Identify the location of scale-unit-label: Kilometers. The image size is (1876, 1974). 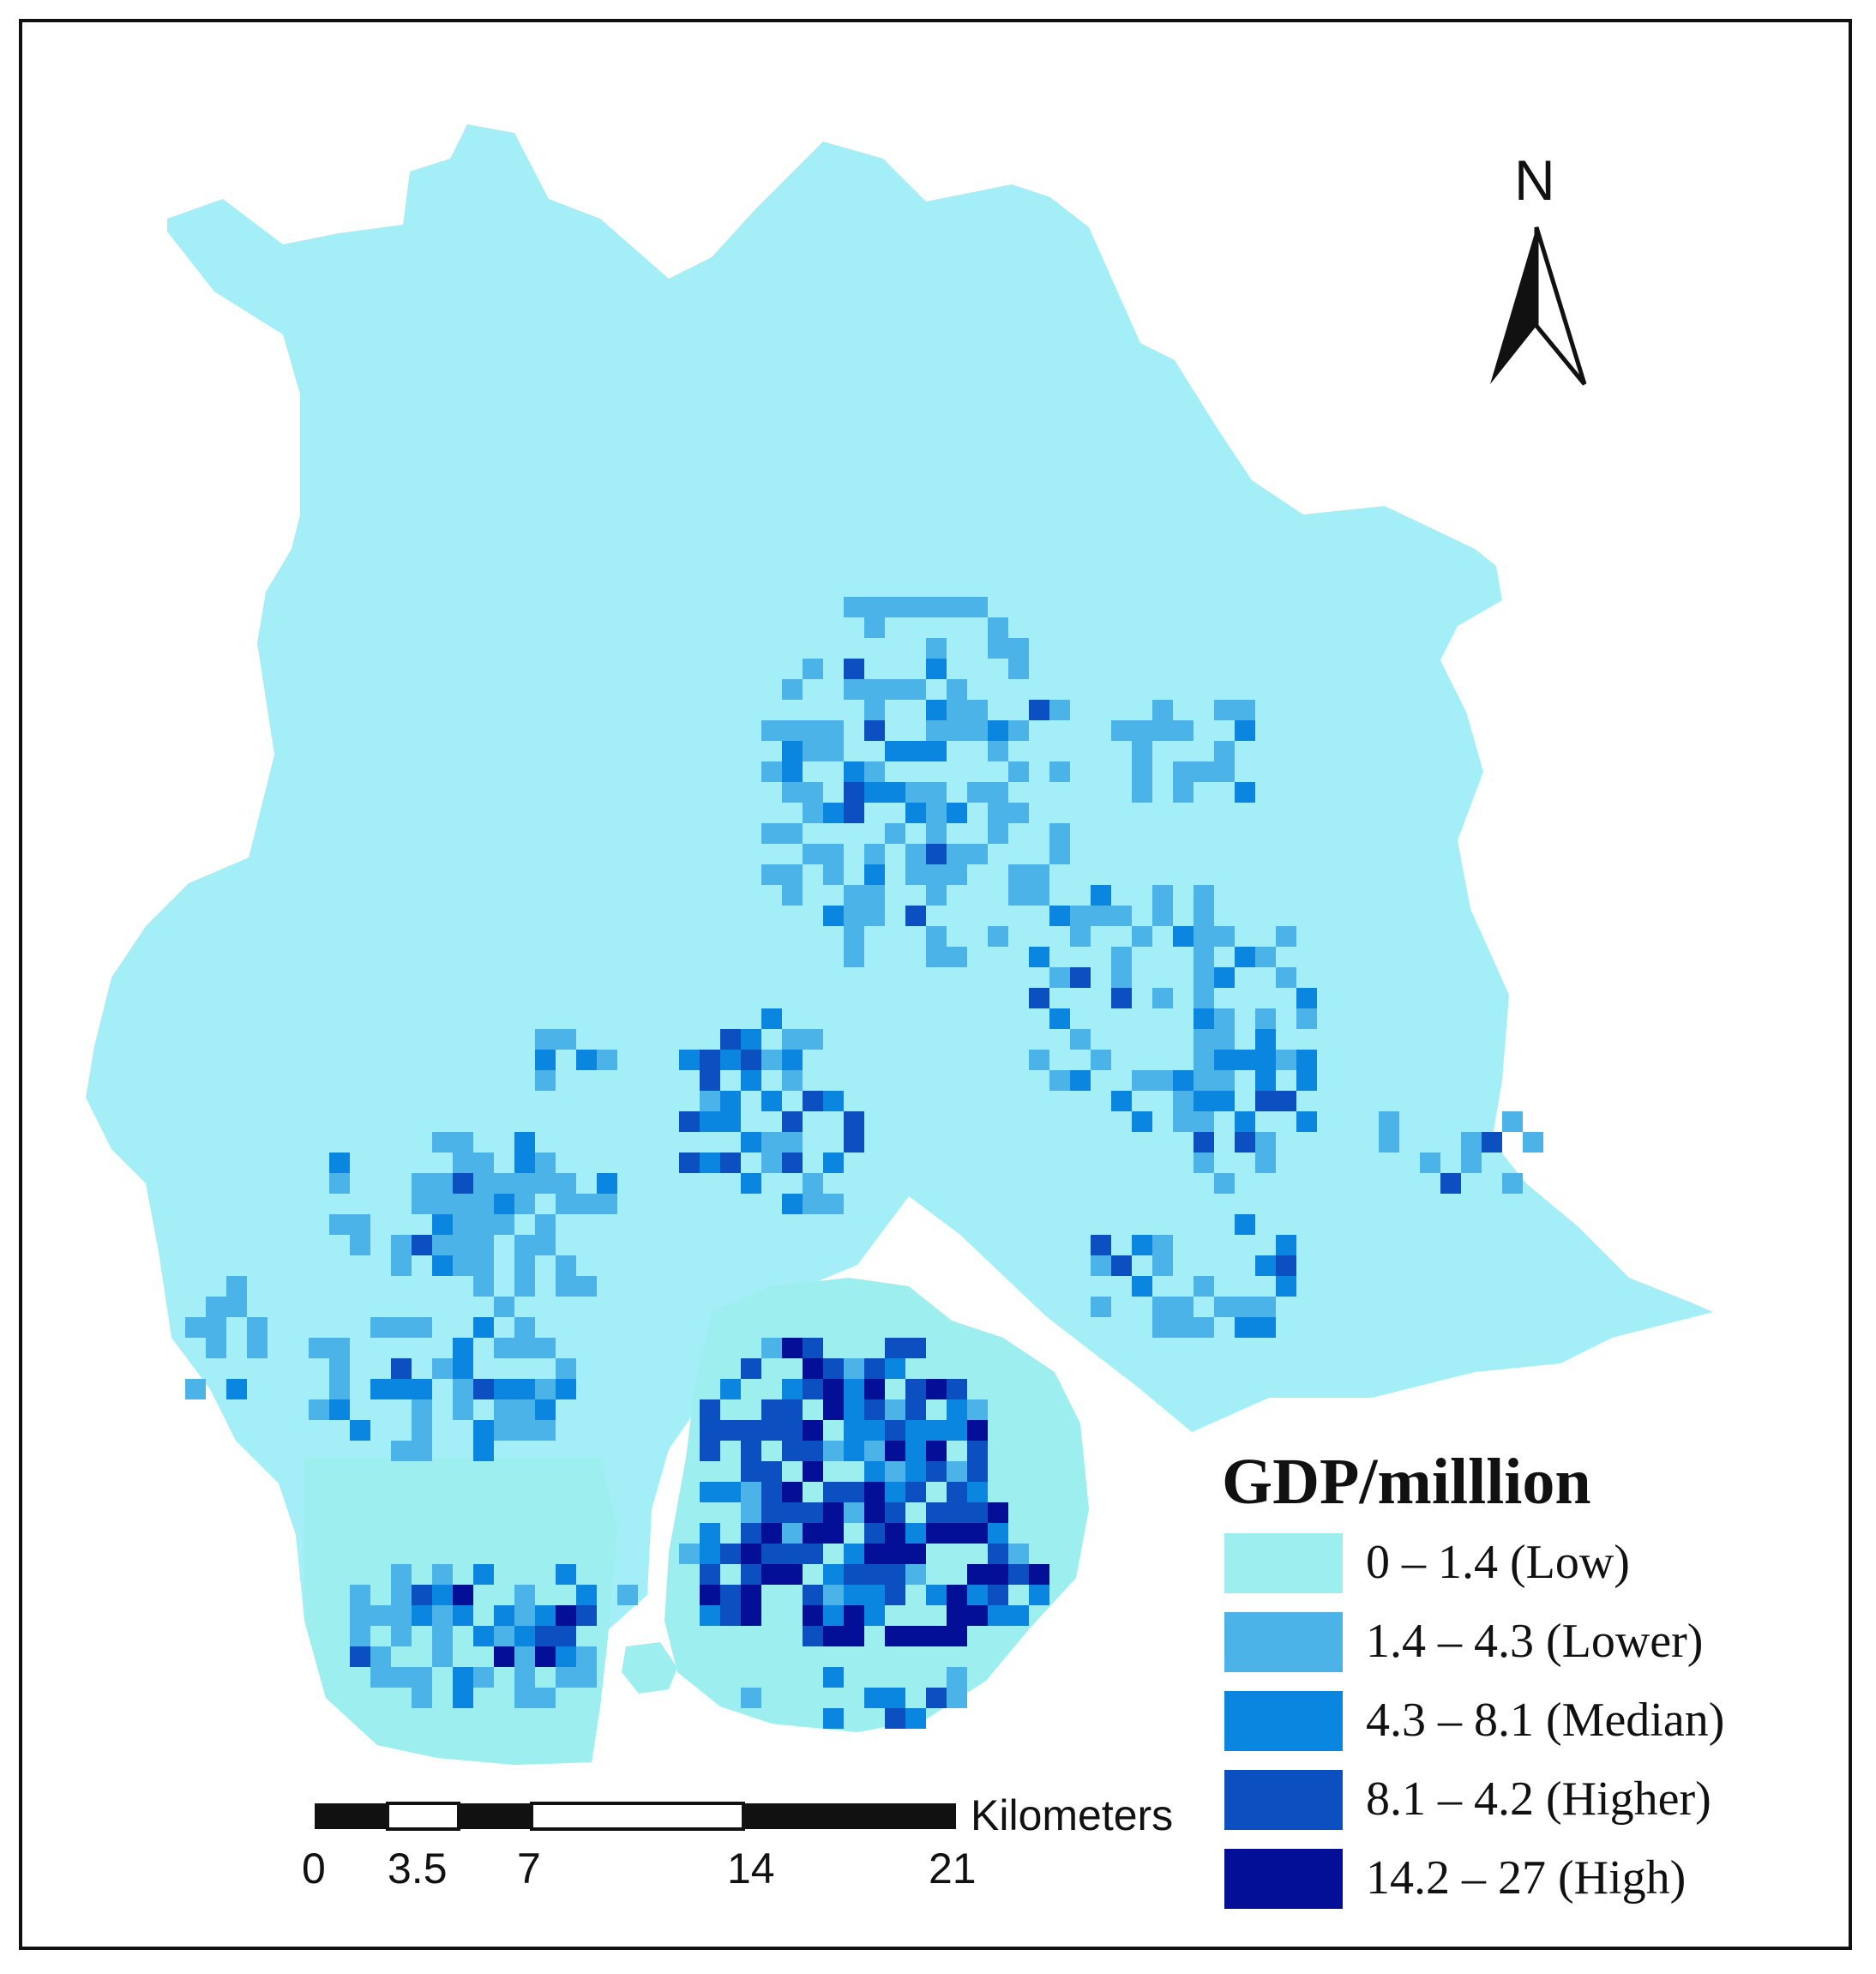
(1072, 1815).